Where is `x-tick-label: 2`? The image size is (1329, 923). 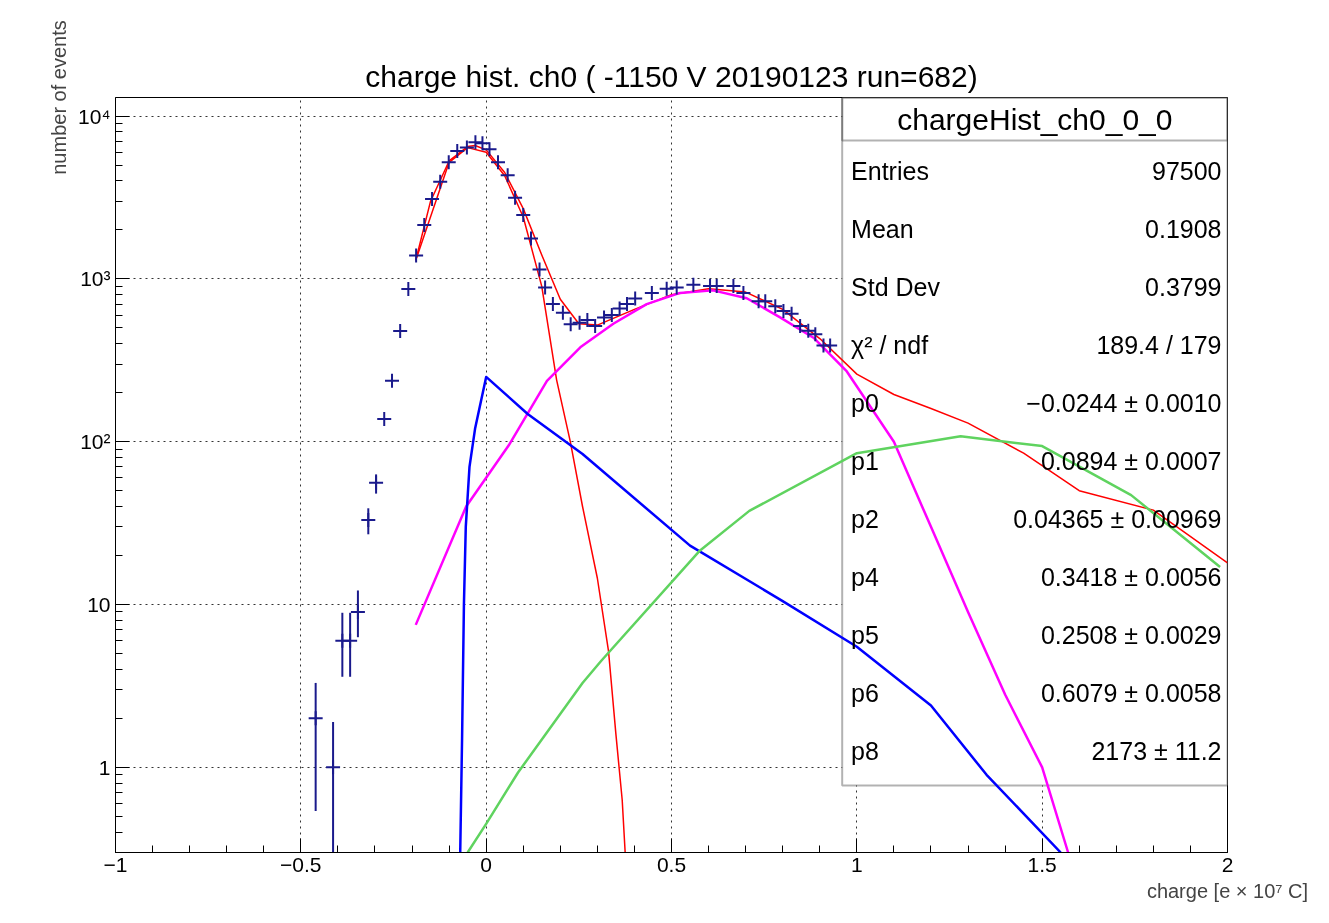 x-tick-label: 2 is located at coordinates (1227, 864).